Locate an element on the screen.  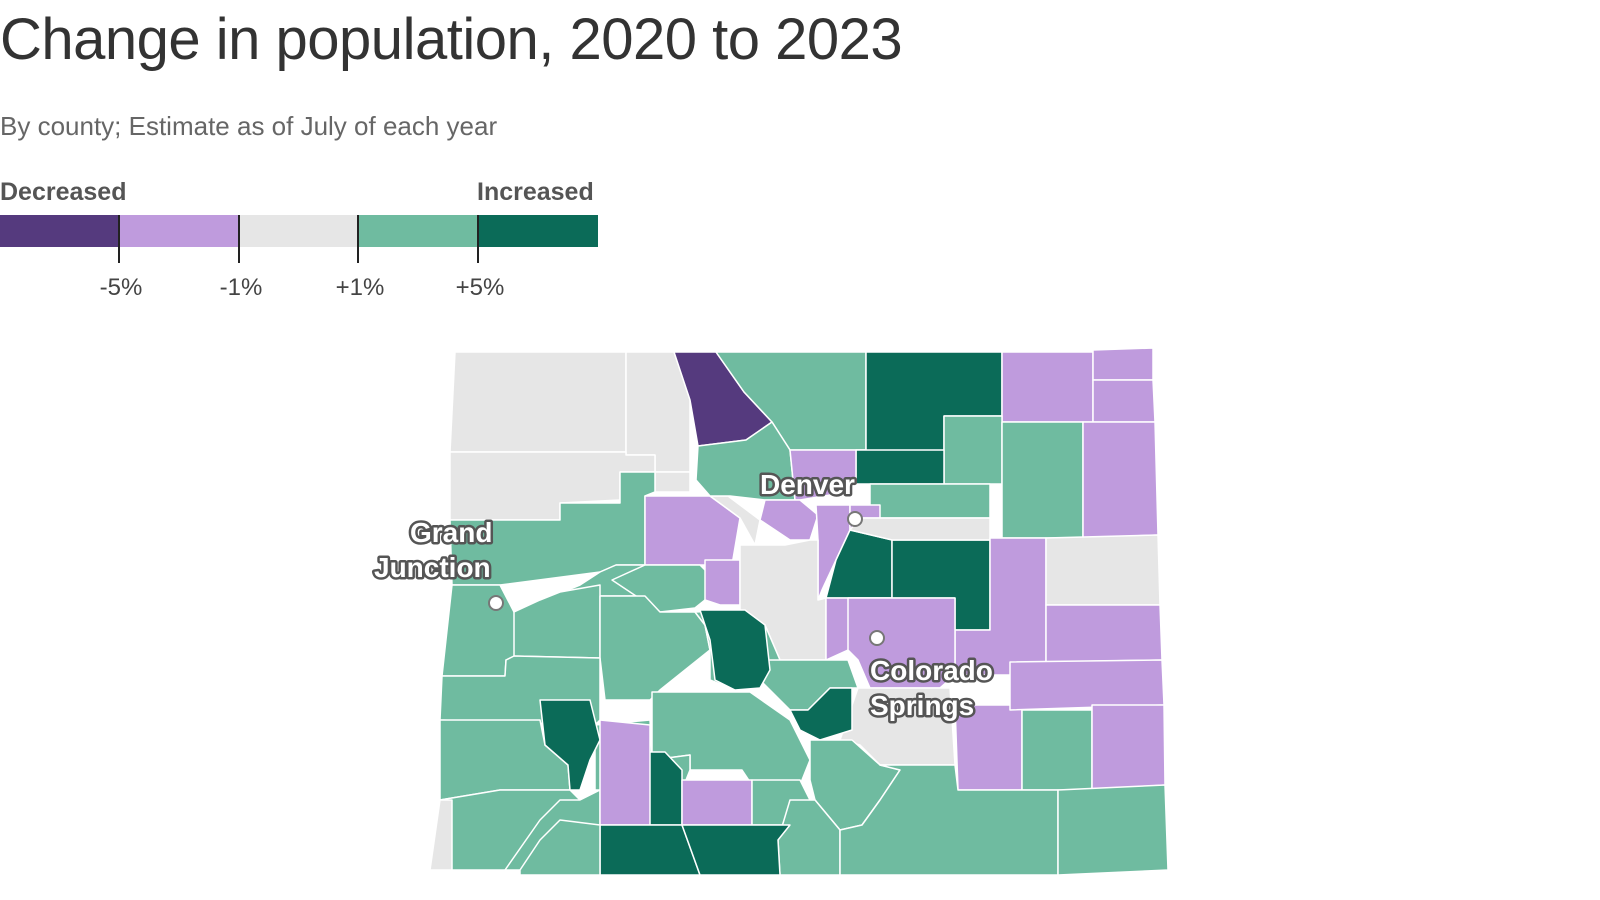
chart-title: Change in population, 2020 to 2023 is located at coordinates (451, 39).